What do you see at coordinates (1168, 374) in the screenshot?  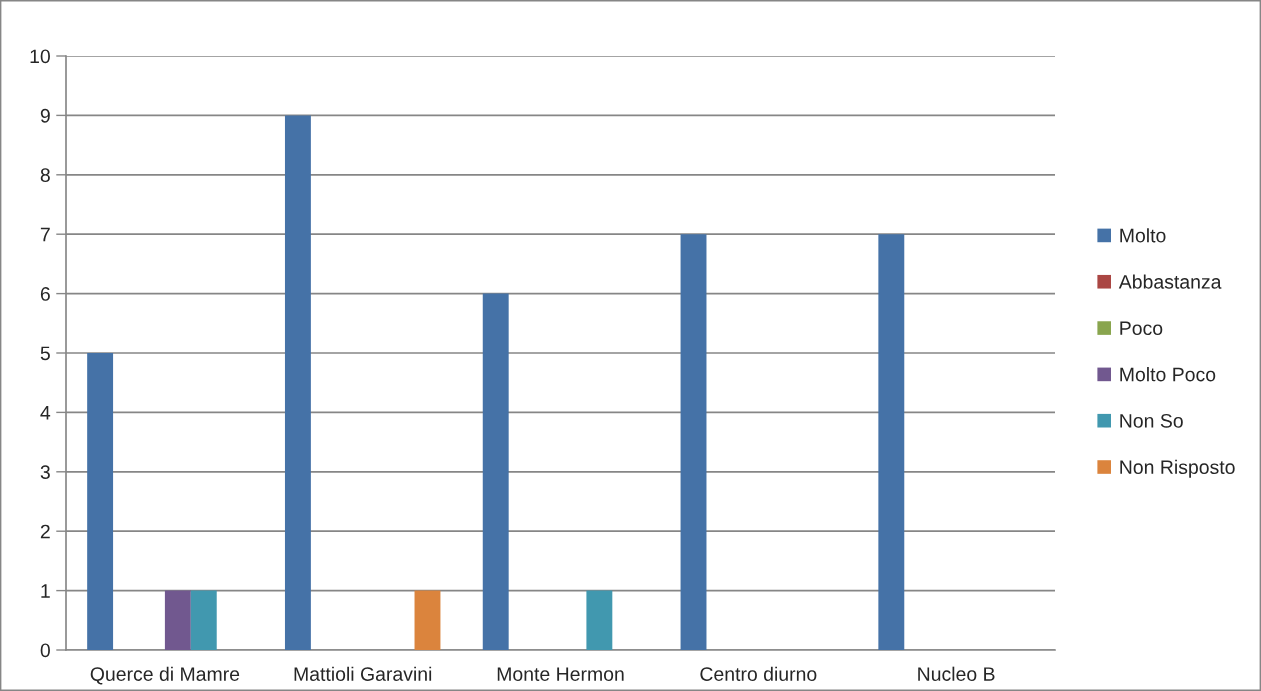 I see `legend-label: Molto Poco` at bounding box center [1168, 374].